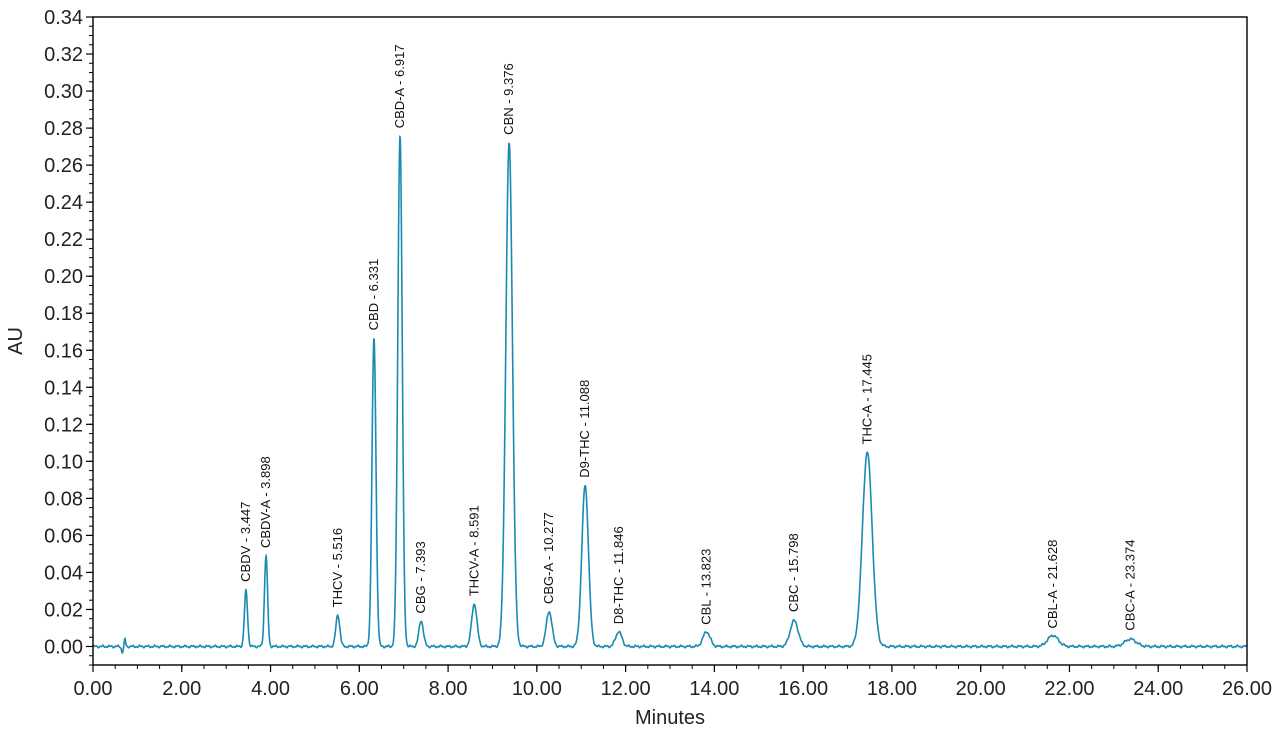  Describe the element at coordinates (359, 689) in the screenshot. I see `x-tick-label: 6.00` at that location.